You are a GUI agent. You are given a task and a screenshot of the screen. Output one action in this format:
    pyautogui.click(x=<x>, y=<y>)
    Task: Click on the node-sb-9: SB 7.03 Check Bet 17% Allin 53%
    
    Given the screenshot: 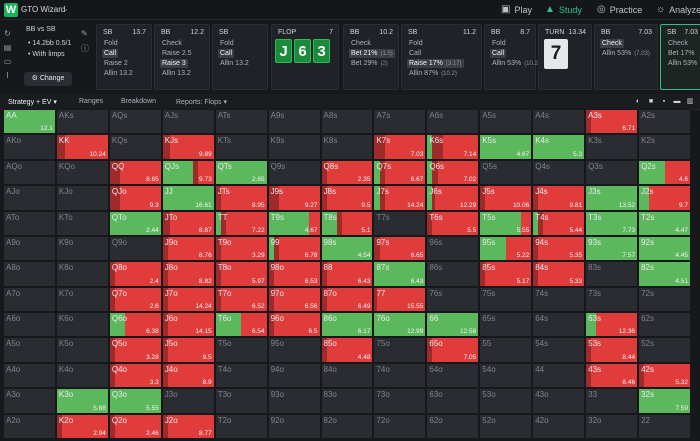 What is the action you would take?
    pyautogui.click(x=680, y=57)
    